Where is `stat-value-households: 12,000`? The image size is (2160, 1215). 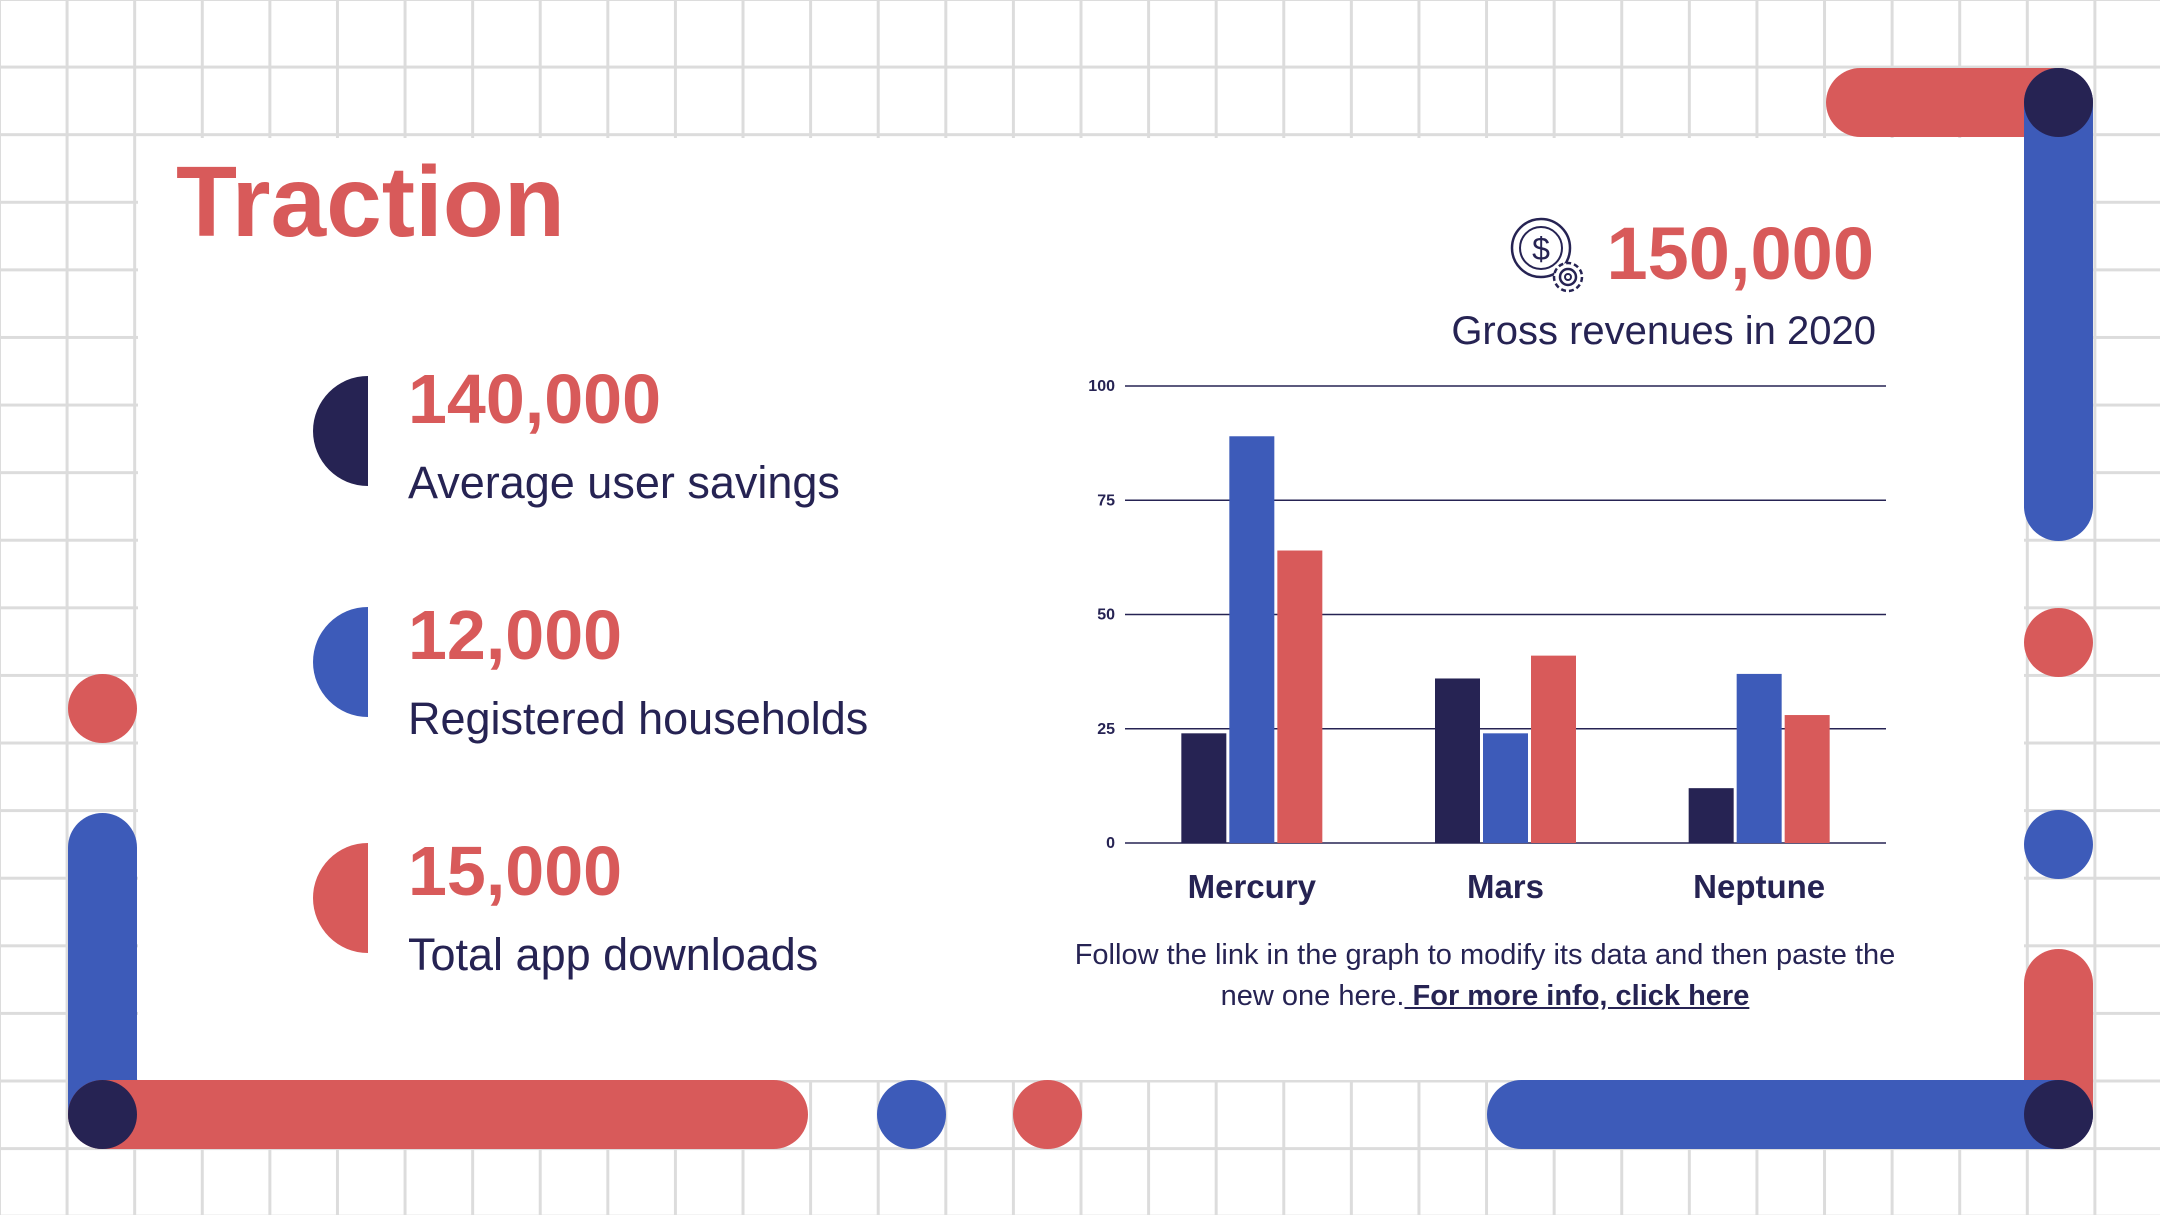
stat-value-households: 12,000 is located at coordinates (515, 635).